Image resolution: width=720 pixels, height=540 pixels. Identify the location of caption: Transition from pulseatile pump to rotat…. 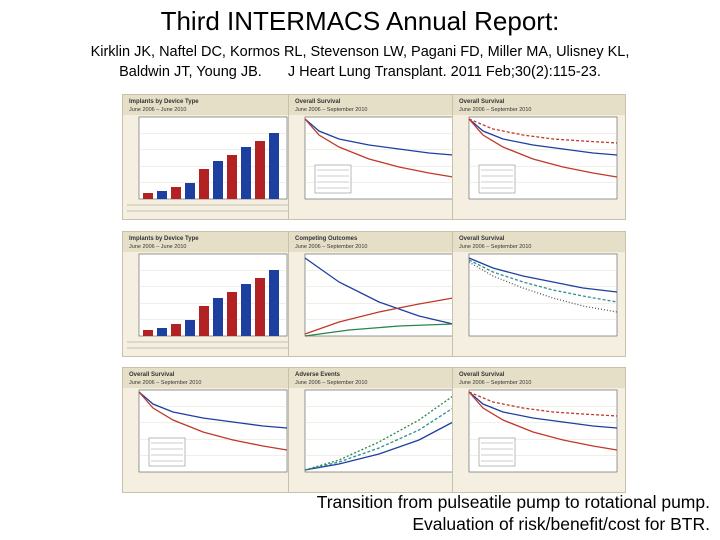
(513, 513).